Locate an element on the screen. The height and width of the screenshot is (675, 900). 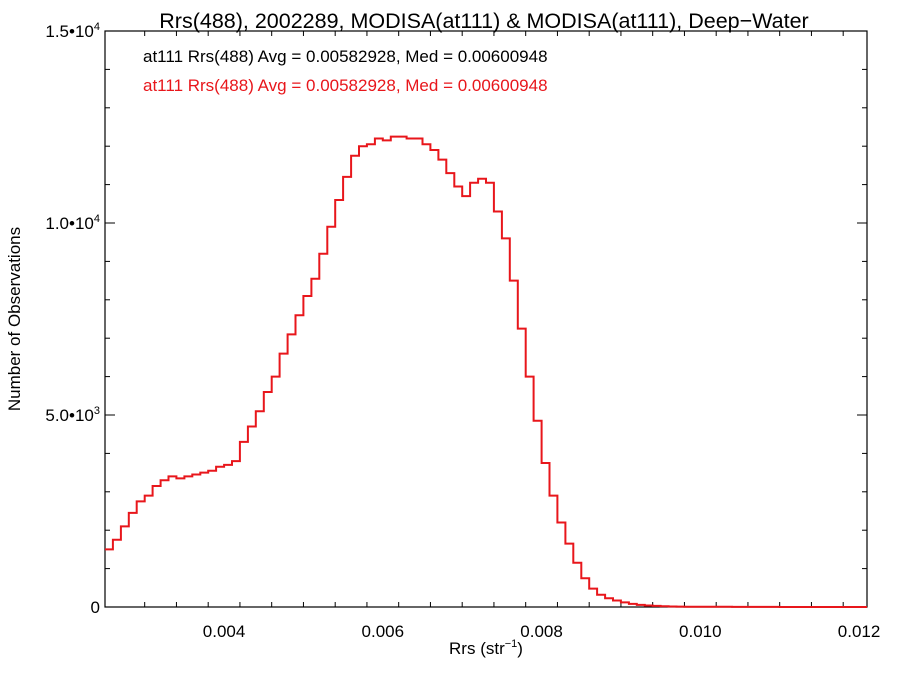
x-axis-label: Rrs (str−1) is located at coordinates (486, 648).